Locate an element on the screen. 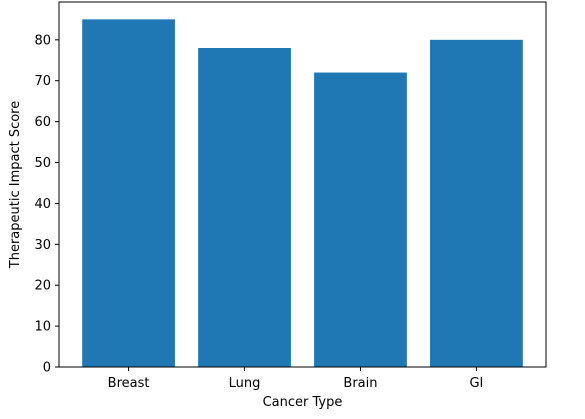 This screenshot has height=419, width=585. bar-breast is located at coordinates (128, 193).